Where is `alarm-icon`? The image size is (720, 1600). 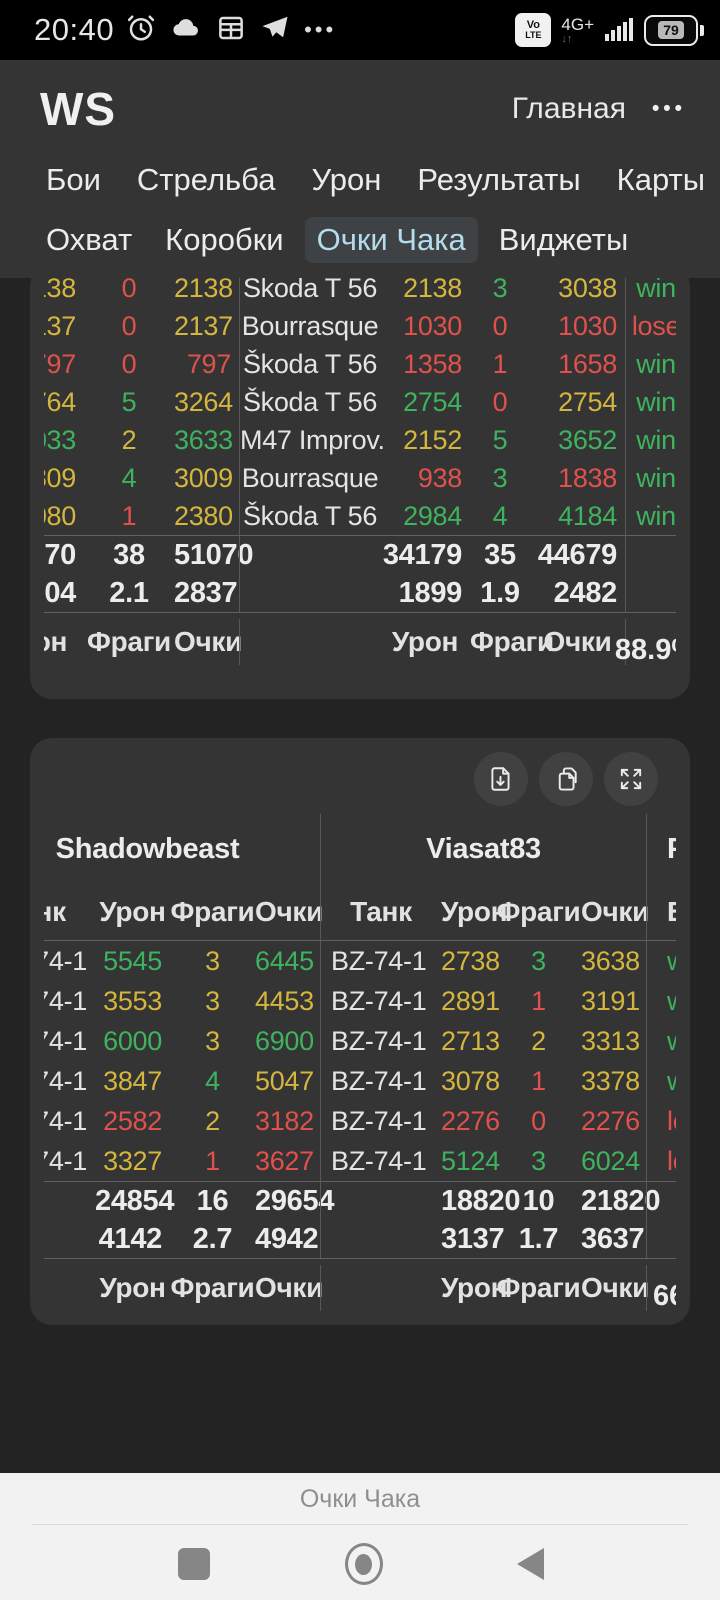 alarm-icon is located at coordinates (141, 30).